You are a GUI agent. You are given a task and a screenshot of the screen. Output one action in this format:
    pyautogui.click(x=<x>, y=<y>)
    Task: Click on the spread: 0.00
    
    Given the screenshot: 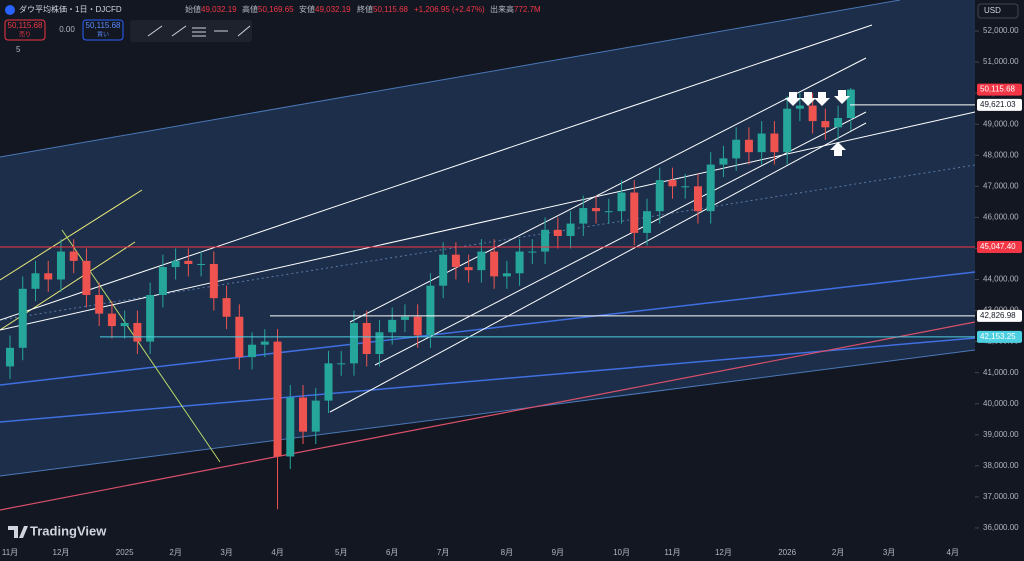 What is the action you would take?
    pyautogui.click(x=67, y=29)
    